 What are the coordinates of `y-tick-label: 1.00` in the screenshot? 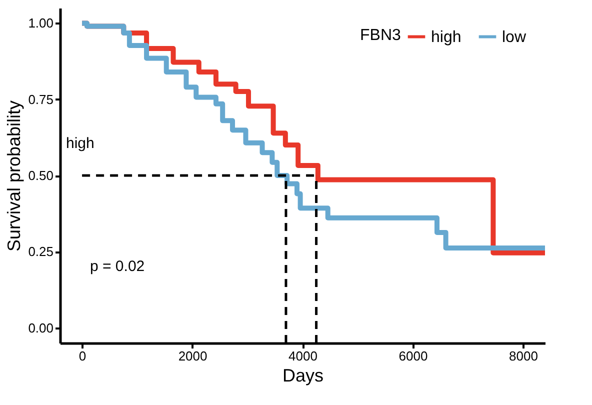 It's located at (41, 23).